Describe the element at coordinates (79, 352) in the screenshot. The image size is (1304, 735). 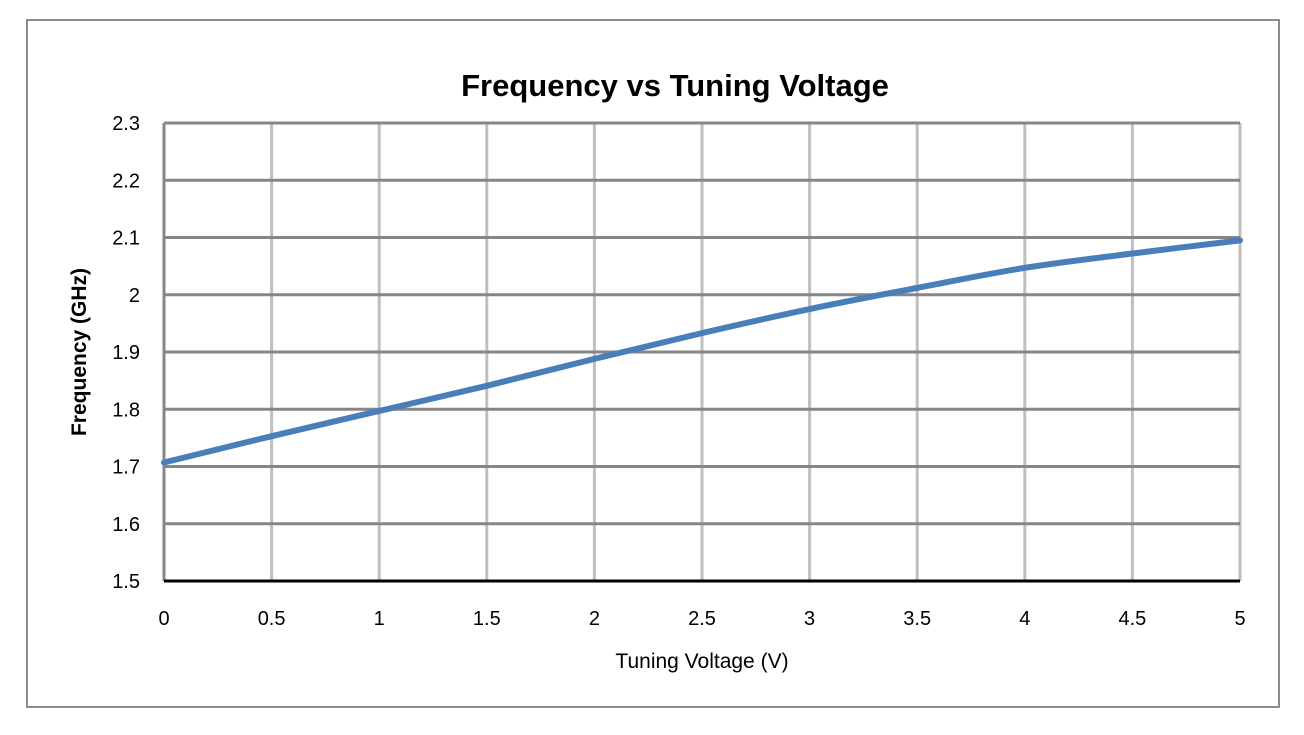
I see `y-axis-label: Frequency (GHz)` at that location.